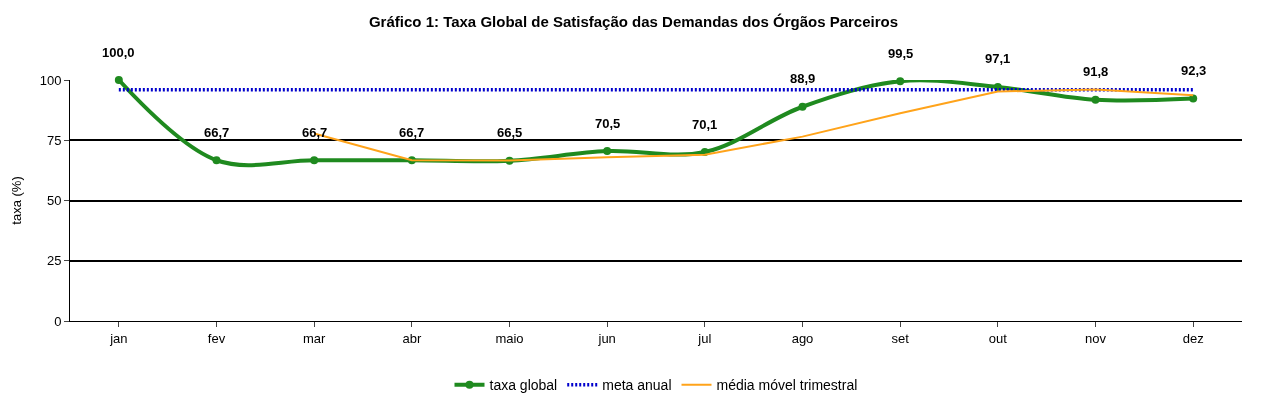 The width and height of the screenshot is (1267, 413). I want to click on y-tick-label: 75, so click(54, 140).